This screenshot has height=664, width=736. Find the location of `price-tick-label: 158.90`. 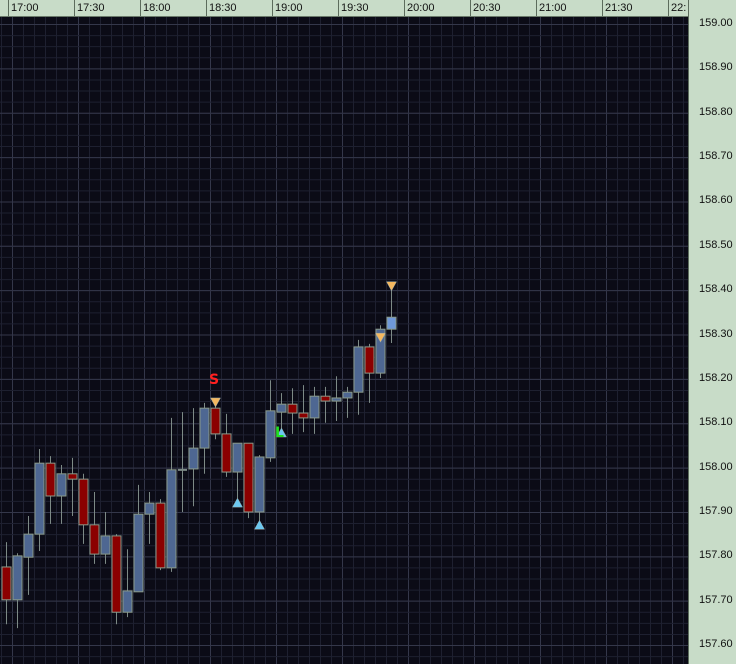

price-tick-label: 158.90 is located at coordinates (716, 67).